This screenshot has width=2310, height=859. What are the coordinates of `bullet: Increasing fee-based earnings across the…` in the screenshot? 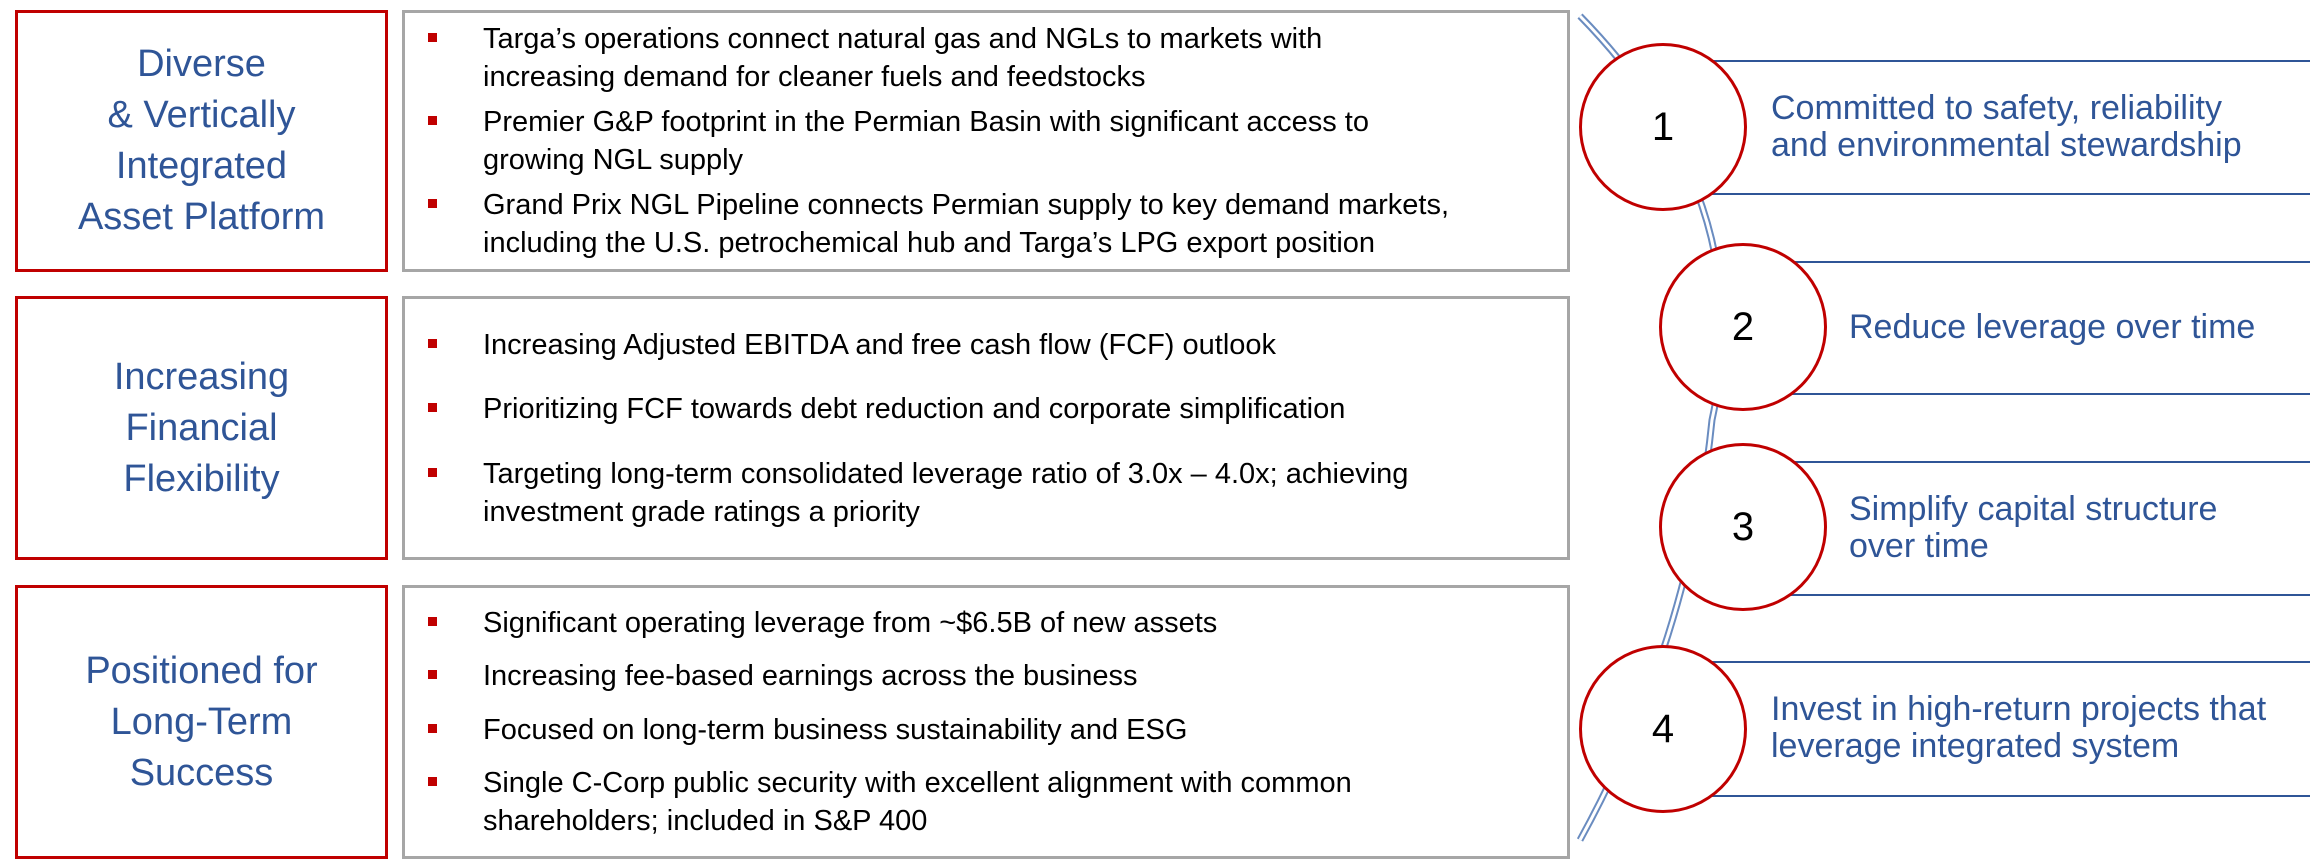 It's located at (997, 676).